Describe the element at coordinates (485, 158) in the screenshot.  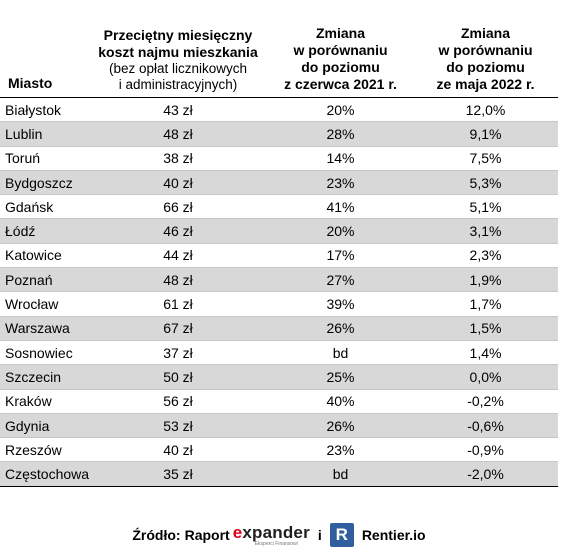
I see `cell-change-2022: 7,5%` at that location.